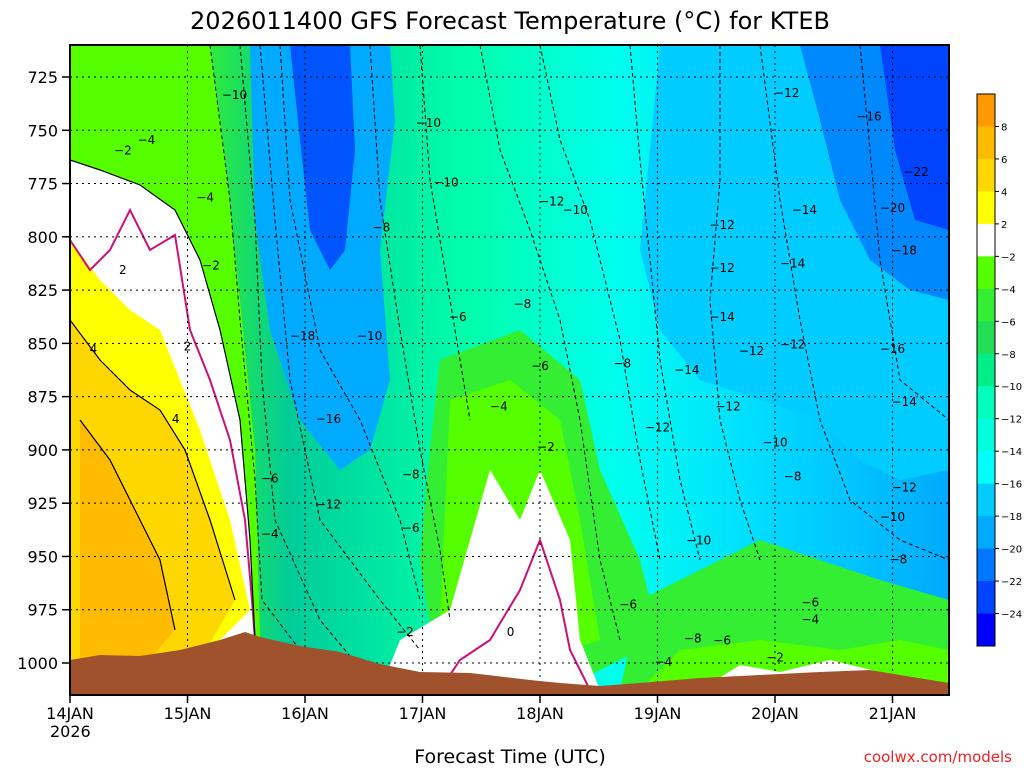  What do you see at coordinates (1004, 192) in the screenshot?
I see `colorbar-label: 4` at bounding box center [1004, 192].